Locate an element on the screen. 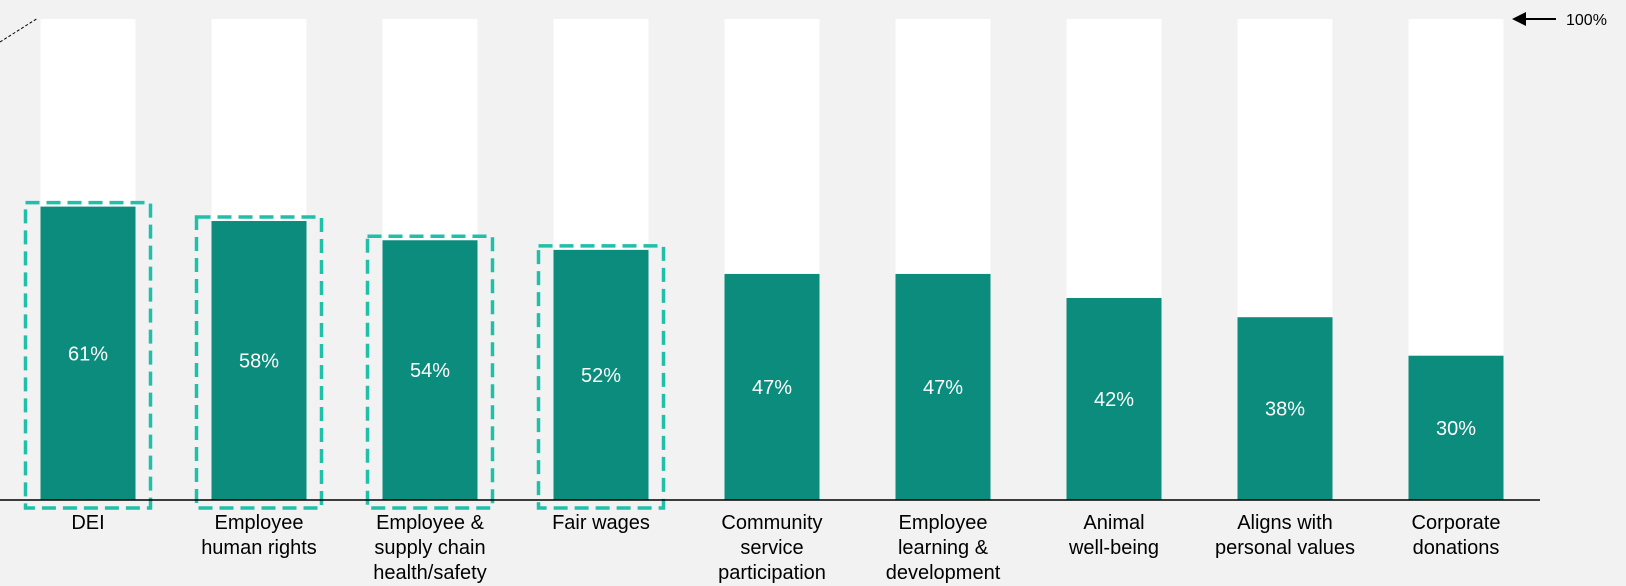  category-label: Community service participation is located at coordinates (772, 548).